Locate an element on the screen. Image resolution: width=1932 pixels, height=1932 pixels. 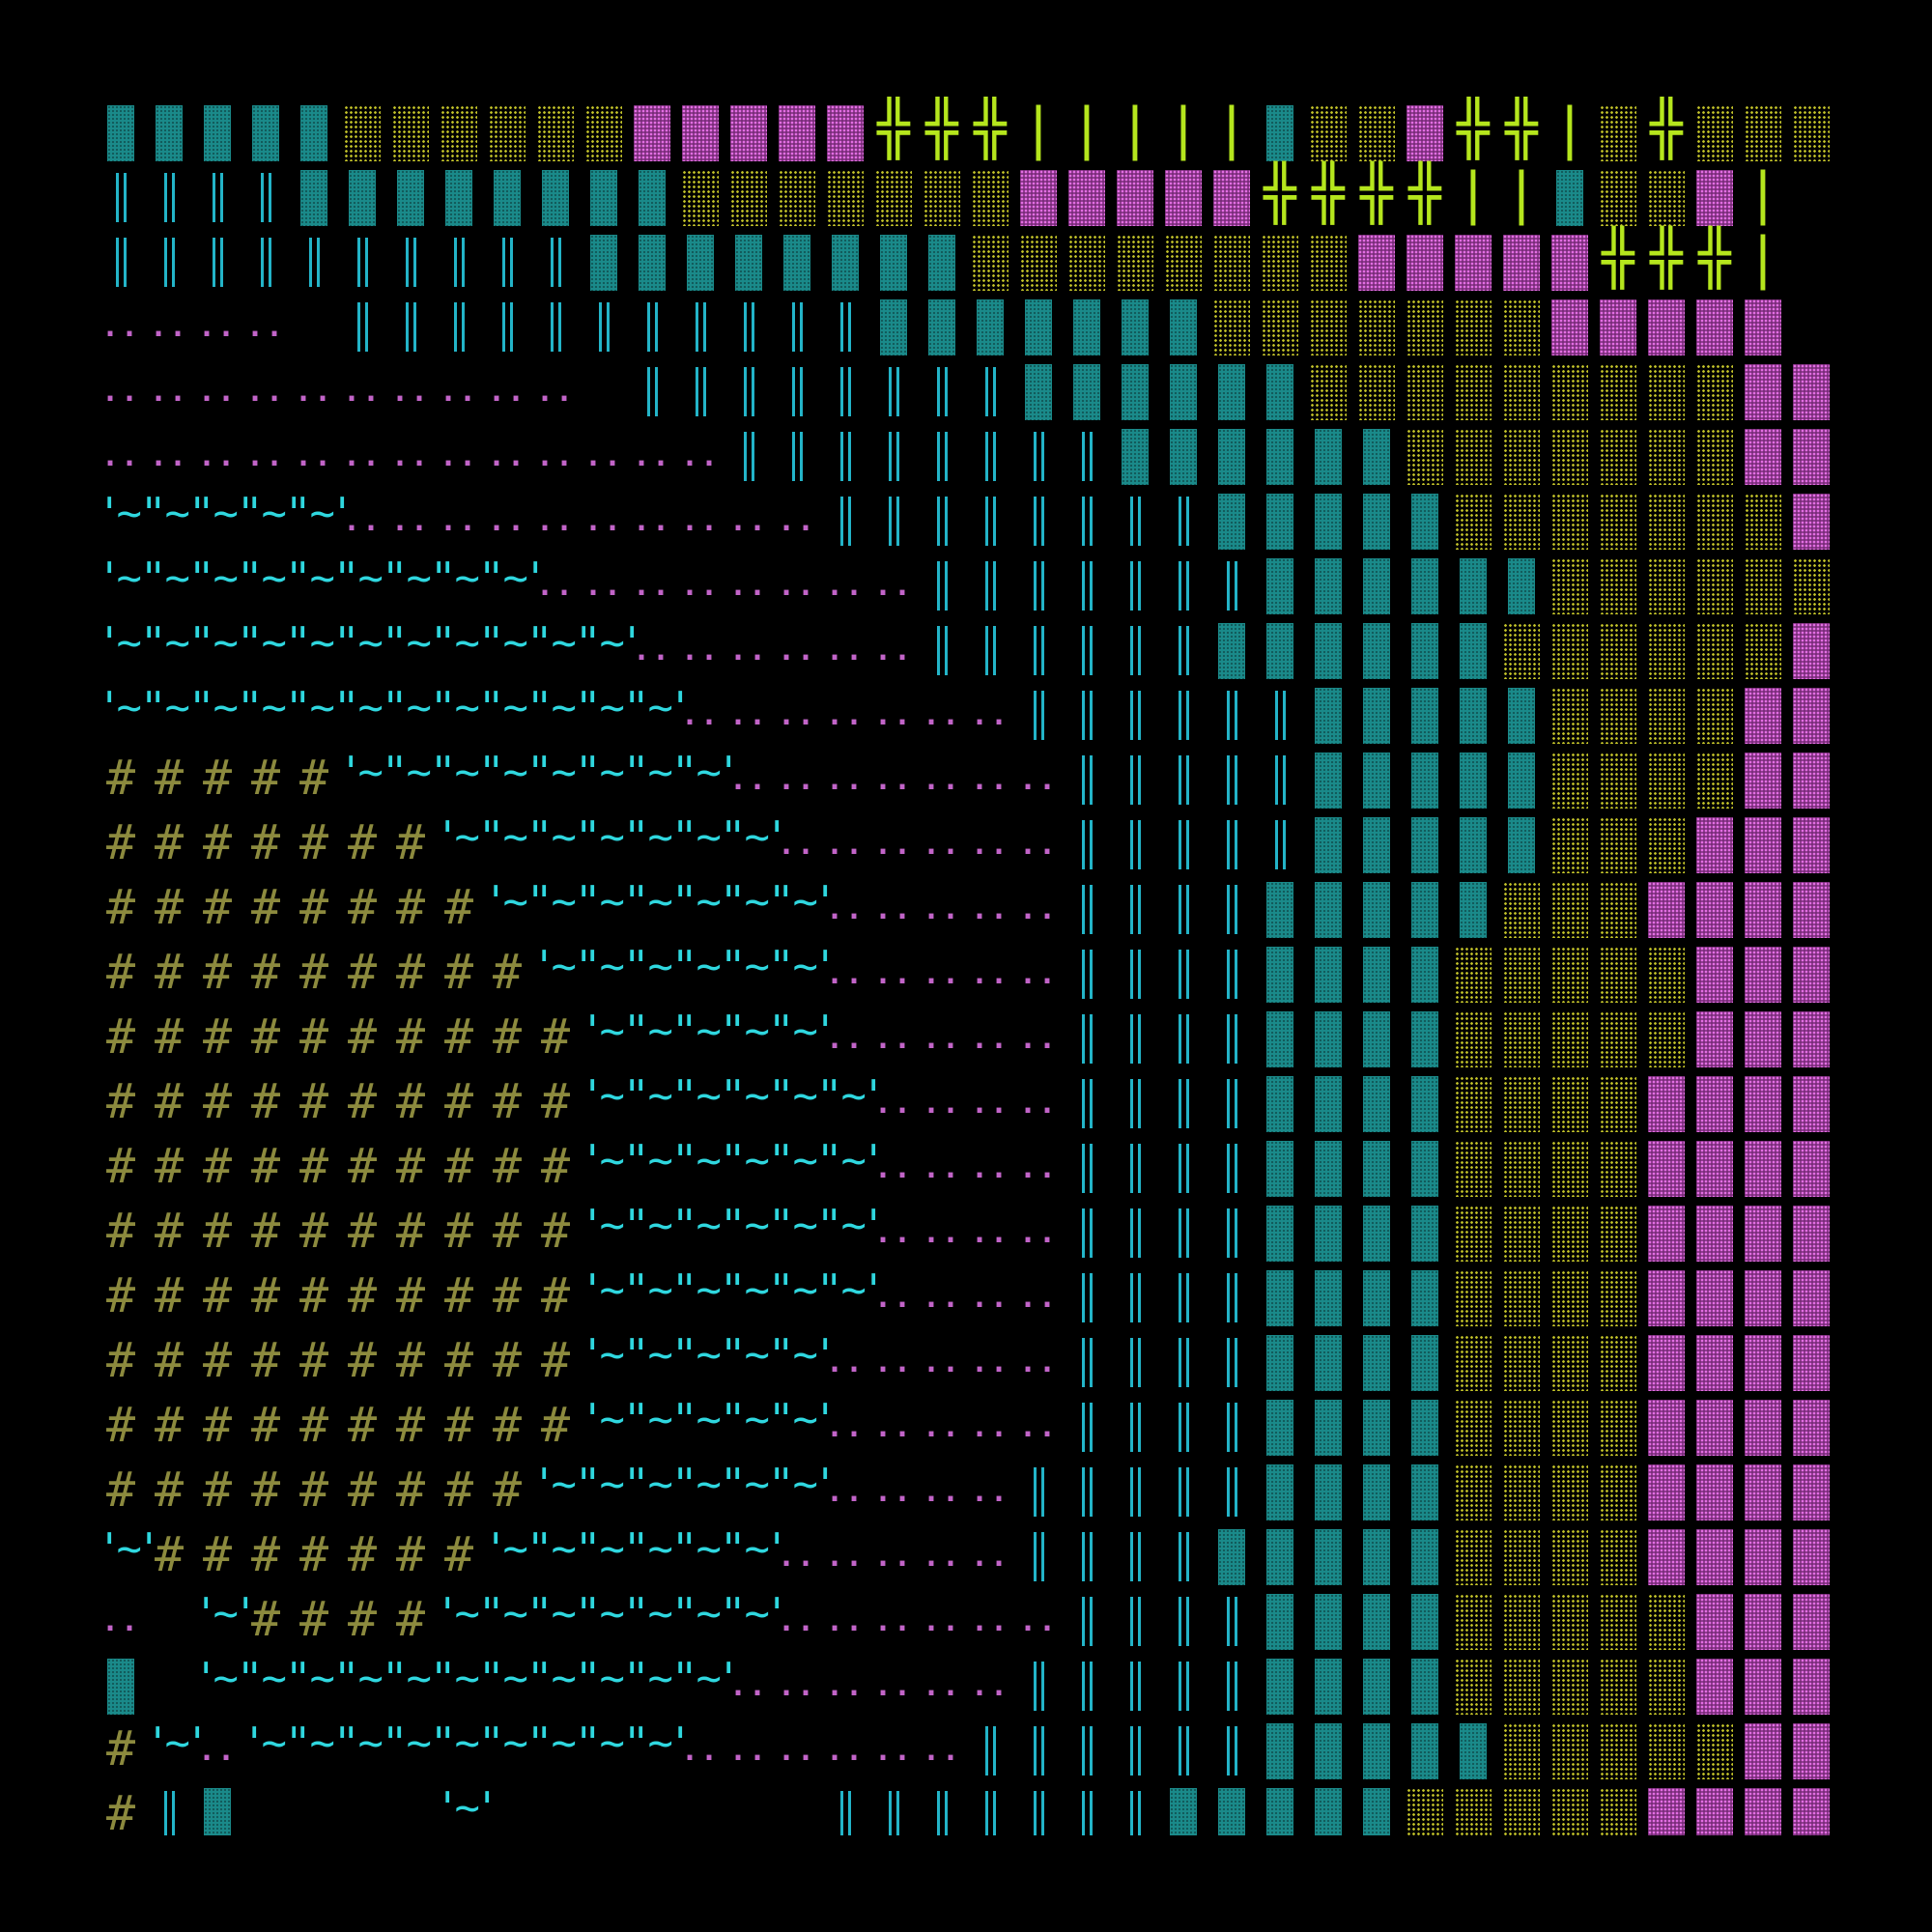
lime-double-cross-cell: ╬ is located at coordinates (990, 129).